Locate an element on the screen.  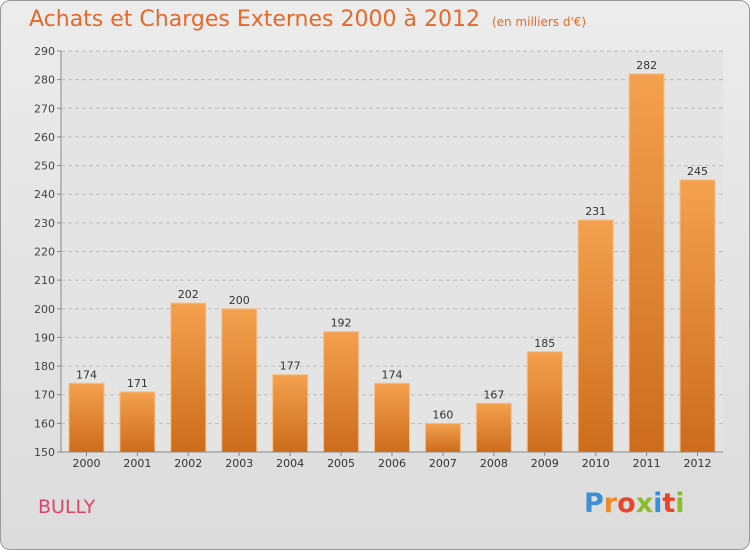
proxiti-logo: Proxiti is located at coordinates (634, 503).